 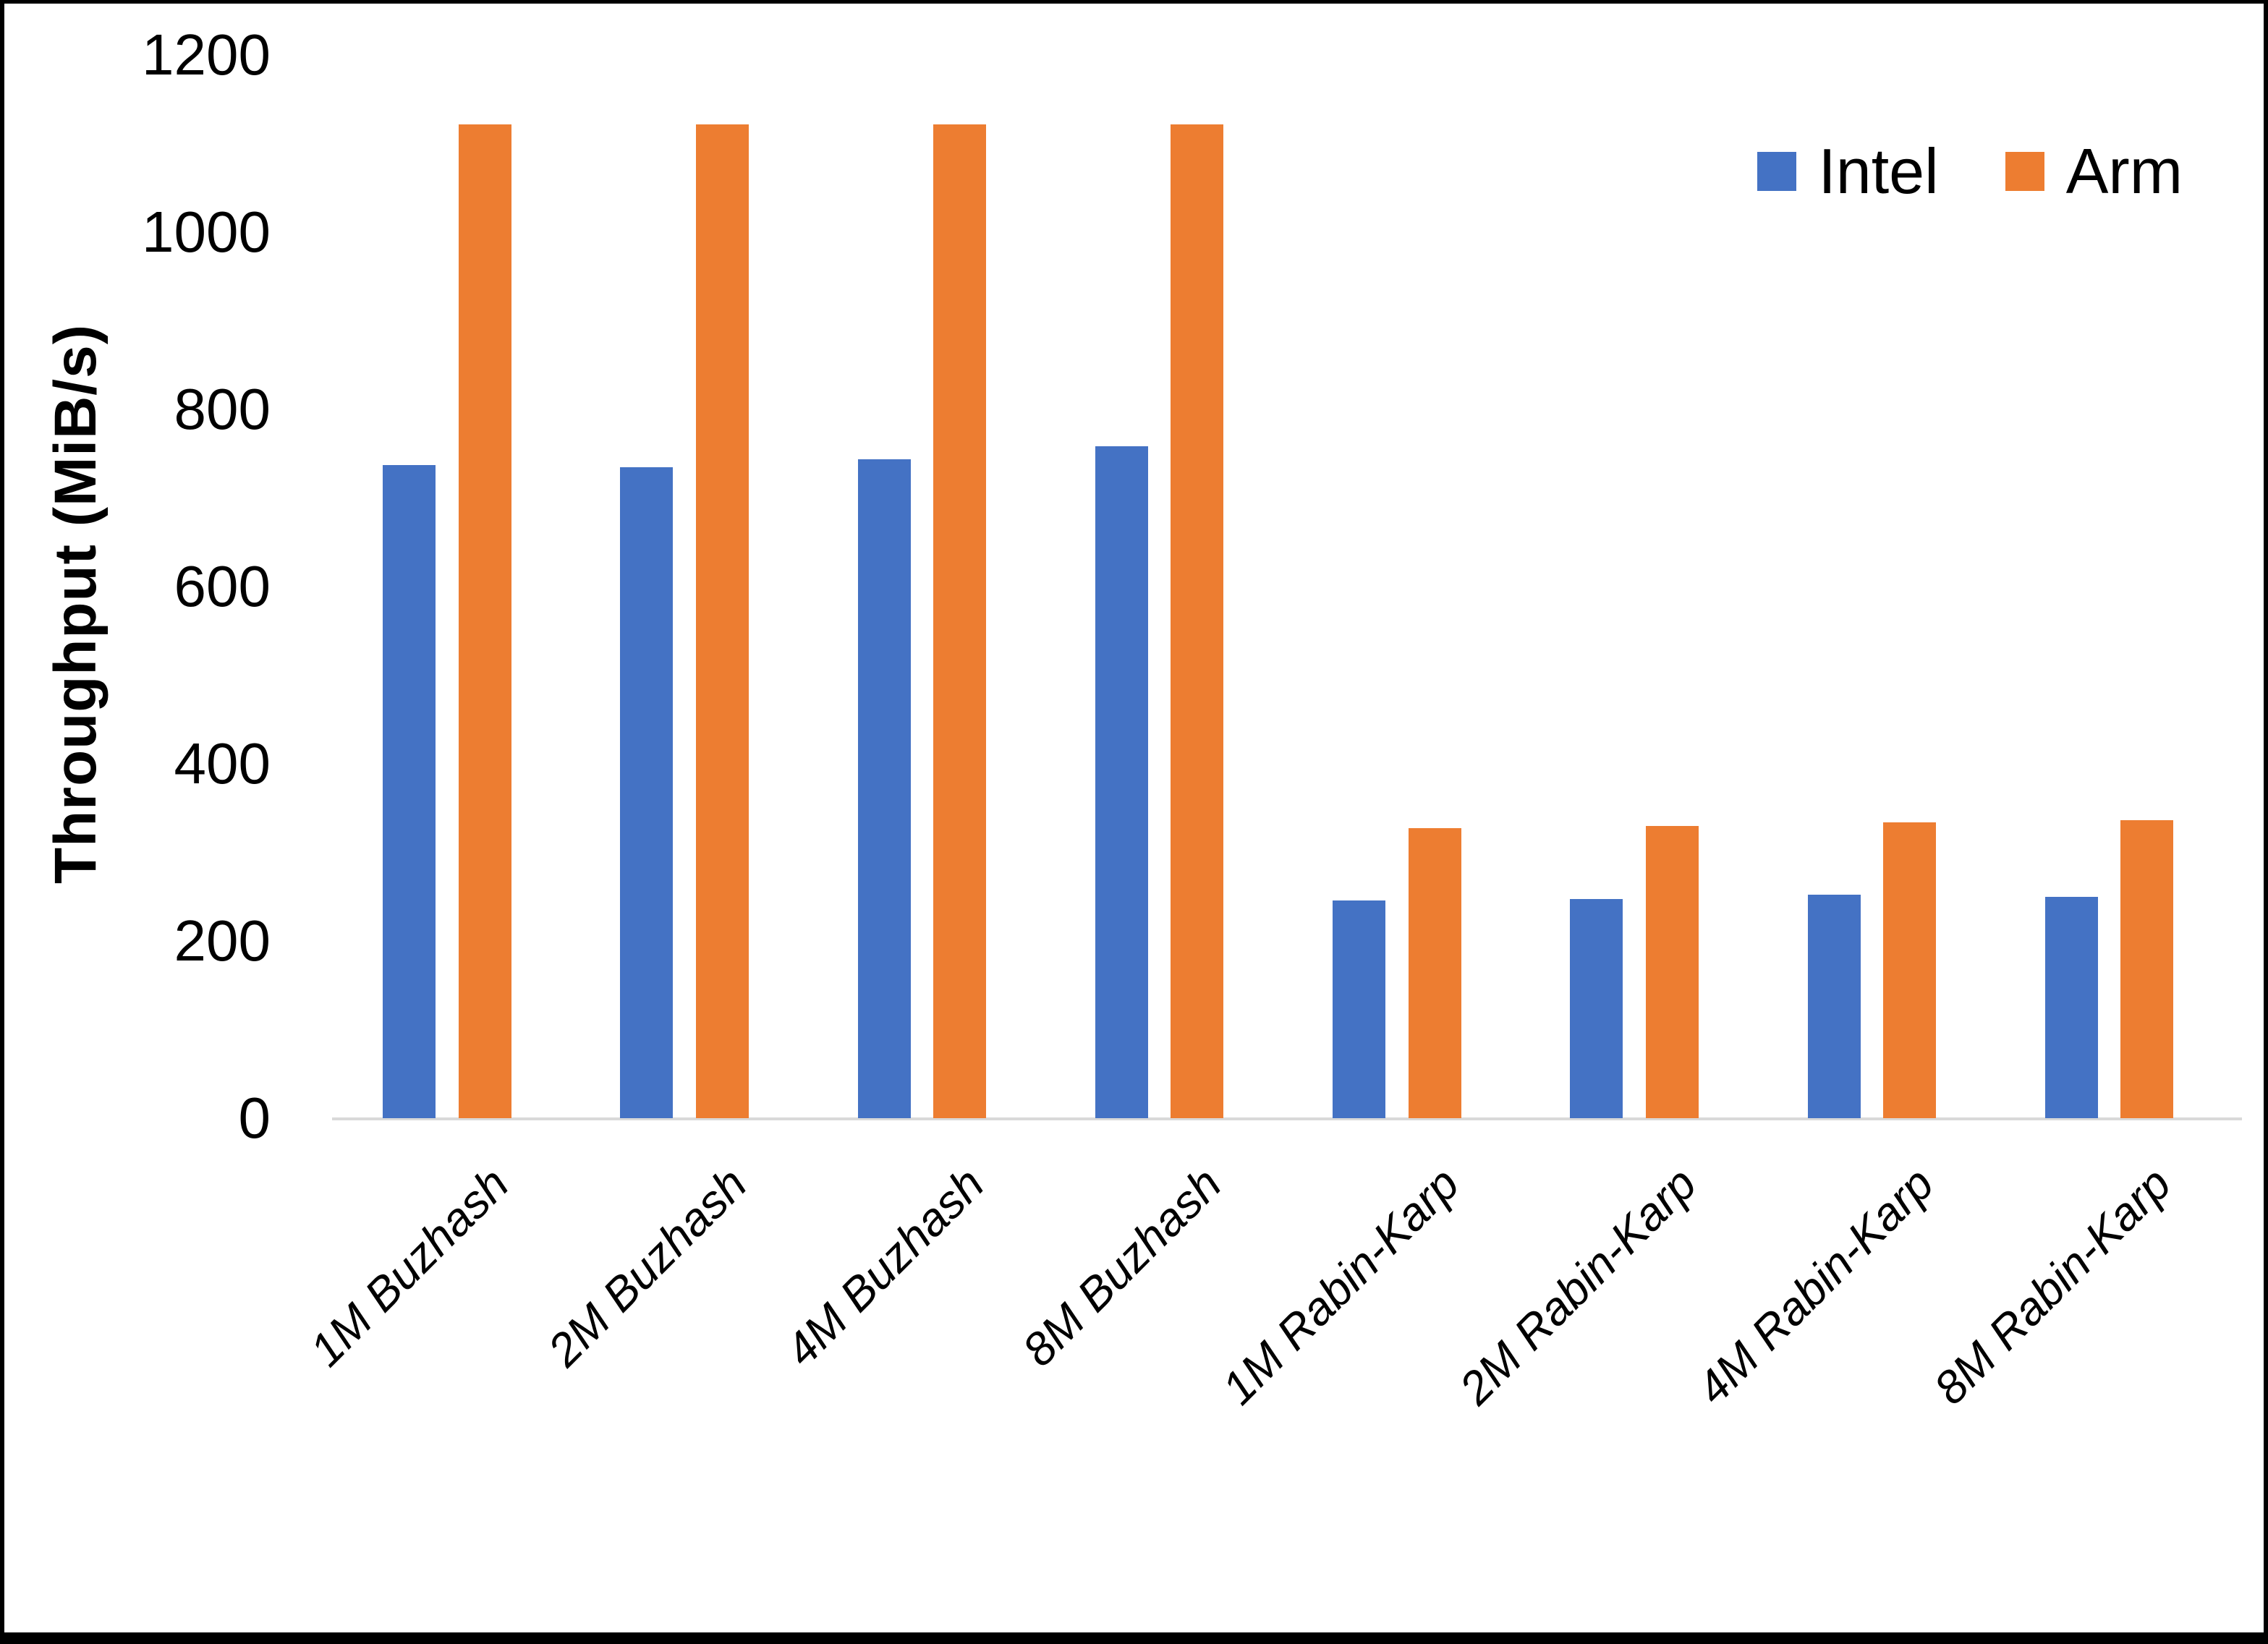 What do you see at coordinates (1287, 1118) in the screenshot?
I see `x-axis-line` at bounding box center [1287, 1118].